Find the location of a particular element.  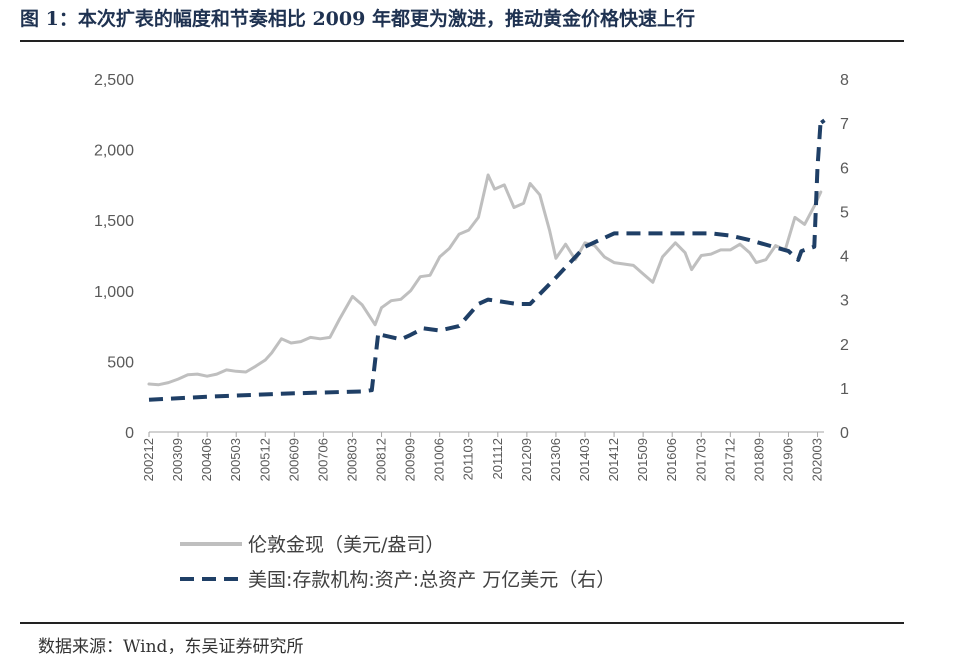

y-right-tick-label: 4 is located at coordinates (844, 257).